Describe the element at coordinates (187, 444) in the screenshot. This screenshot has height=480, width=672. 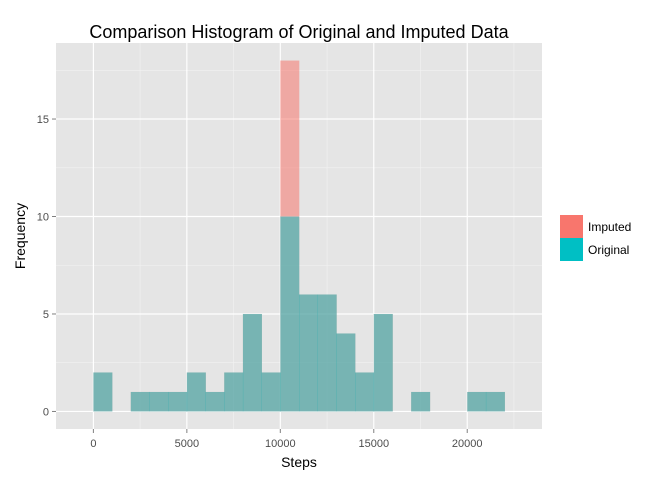
I see `x-tick-label: 5000` at that location.